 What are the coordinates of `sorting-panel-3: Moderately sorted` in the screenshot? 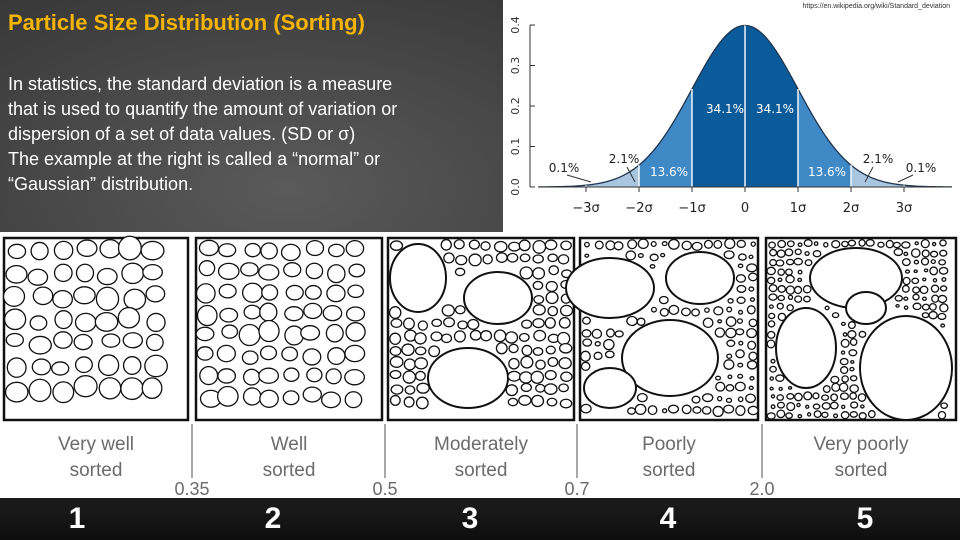 It's located at (481, 358).